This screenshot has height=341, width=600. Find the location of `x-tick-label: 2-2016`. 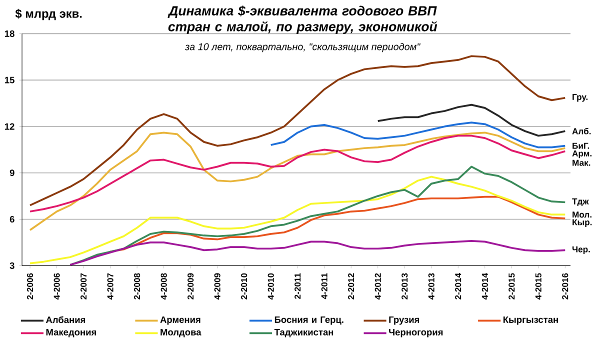

x-tick-label: 2-2016 is located at coordinates (565, 286).